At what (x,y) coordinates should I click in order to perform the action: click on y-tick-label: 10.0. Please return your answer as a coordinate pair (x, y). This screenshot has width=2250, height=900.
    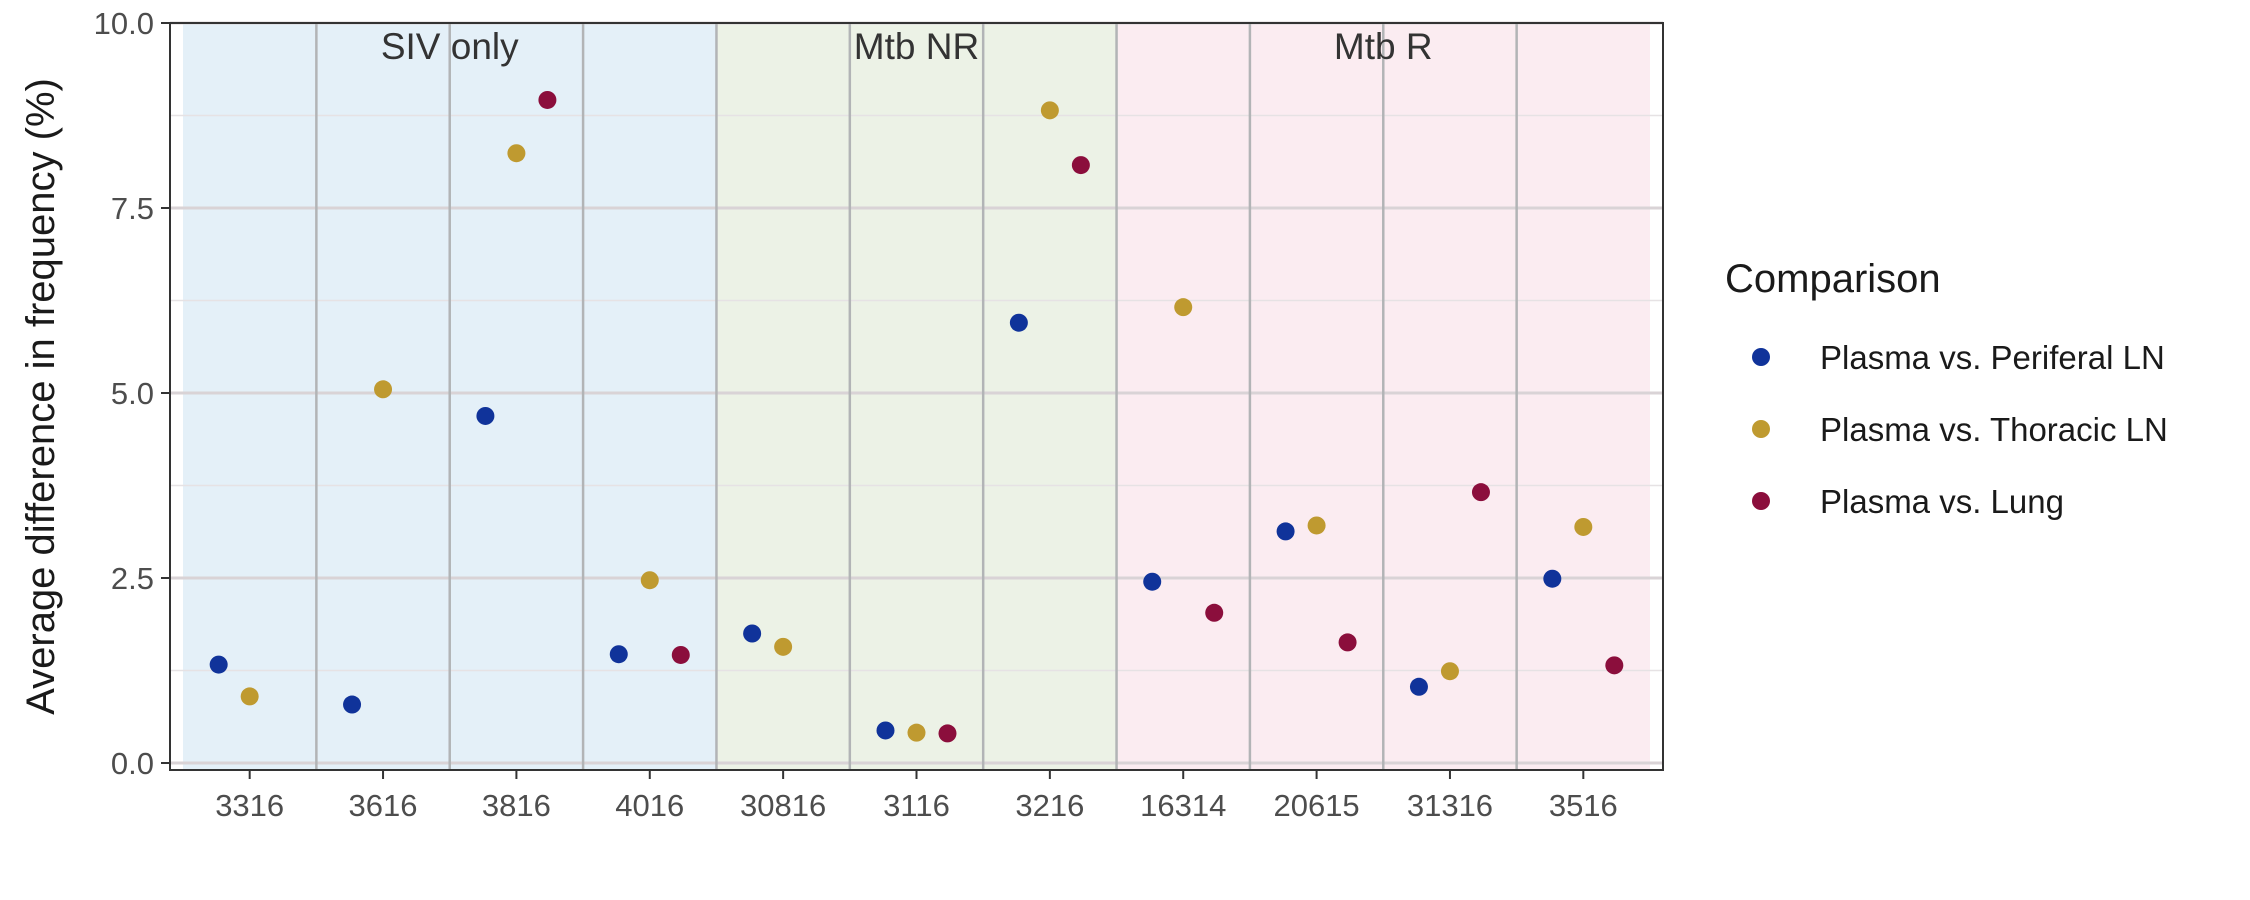
    Looking at the image, I should click on (124, 23).